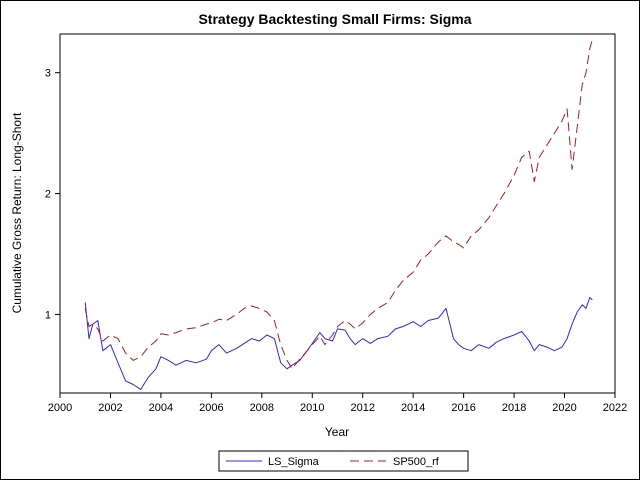 This screenshot has width=640, height=480. I want to click on x-tick-label: 2020, so click(564, 408).